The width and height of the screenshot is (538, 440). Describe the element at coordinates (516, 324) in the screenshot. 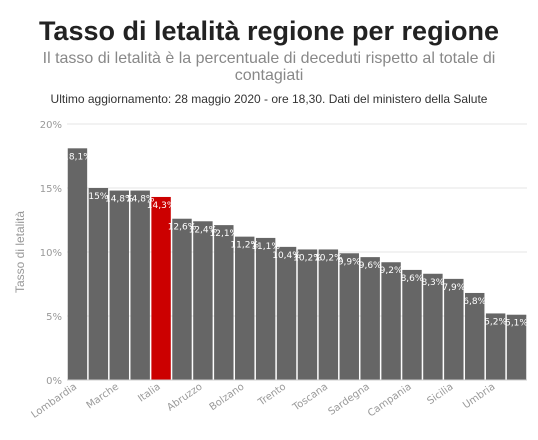

I see `bar-data-label: 5,1%` at that location.